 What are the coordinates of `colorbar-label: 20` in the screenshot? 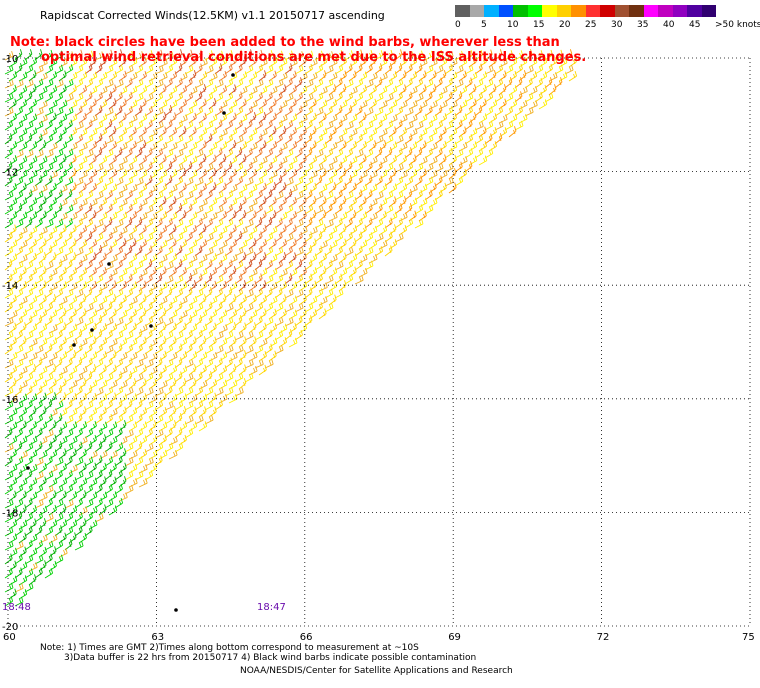 It's located at (565, 25).